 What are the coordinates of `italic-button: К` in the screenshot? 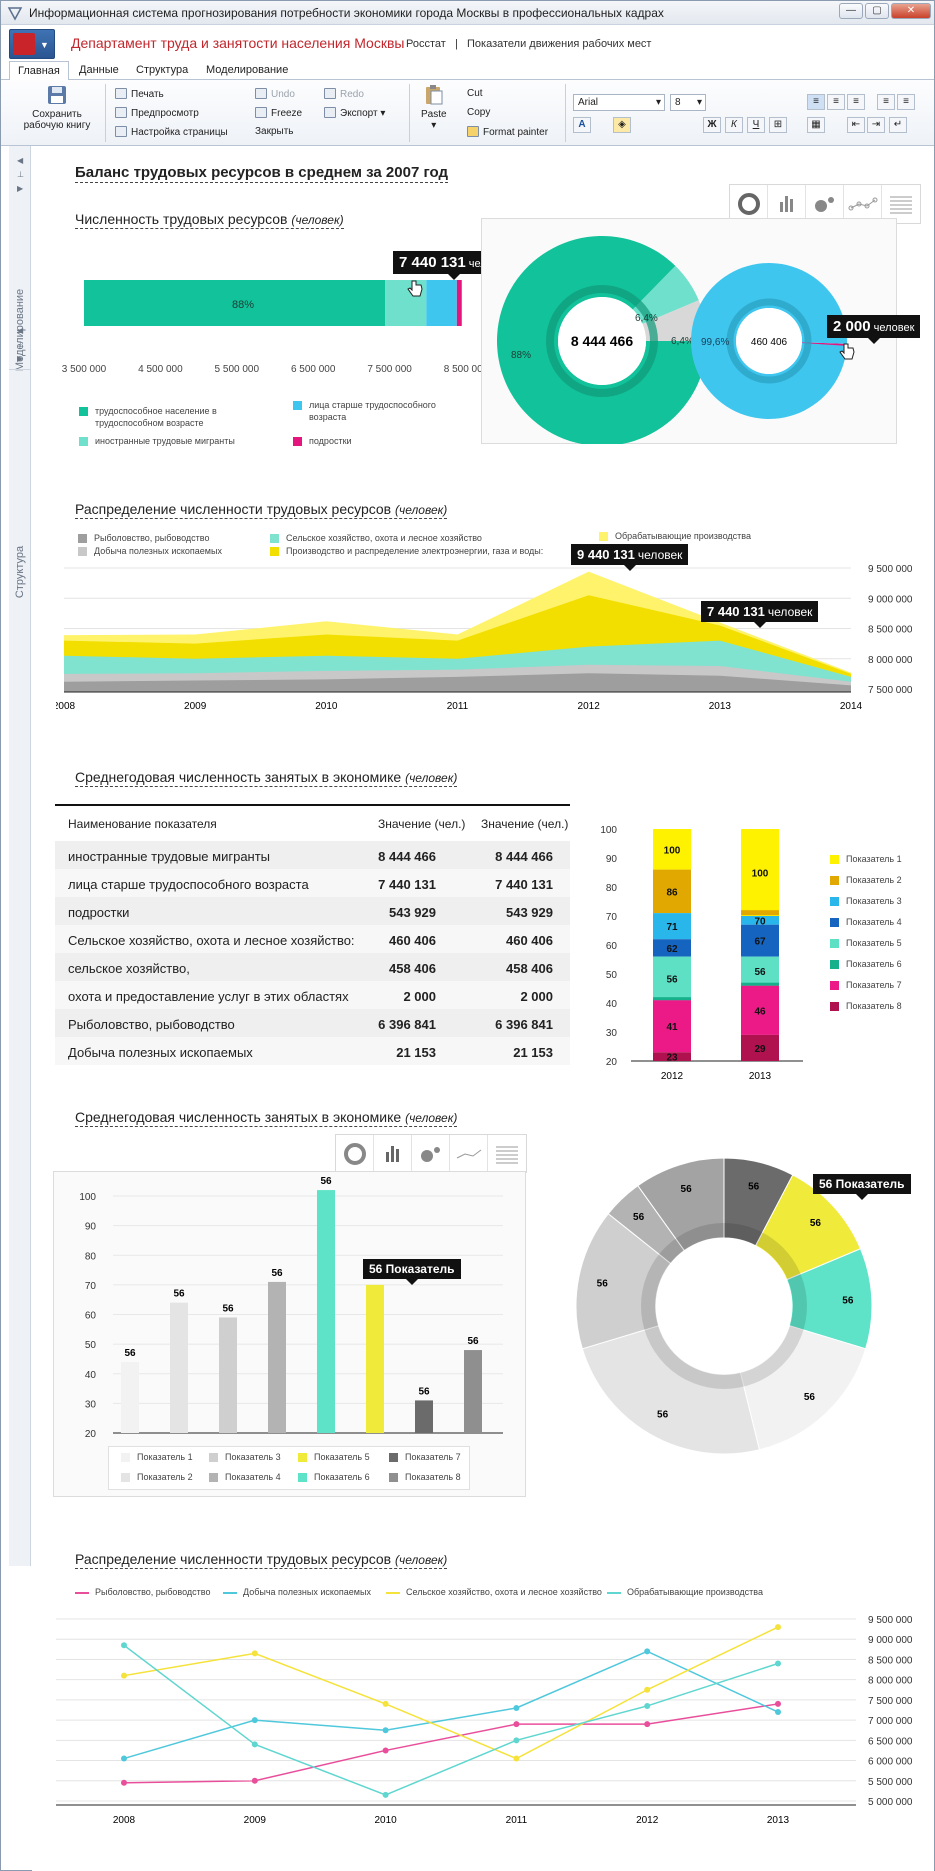 It's located at (734, 125).